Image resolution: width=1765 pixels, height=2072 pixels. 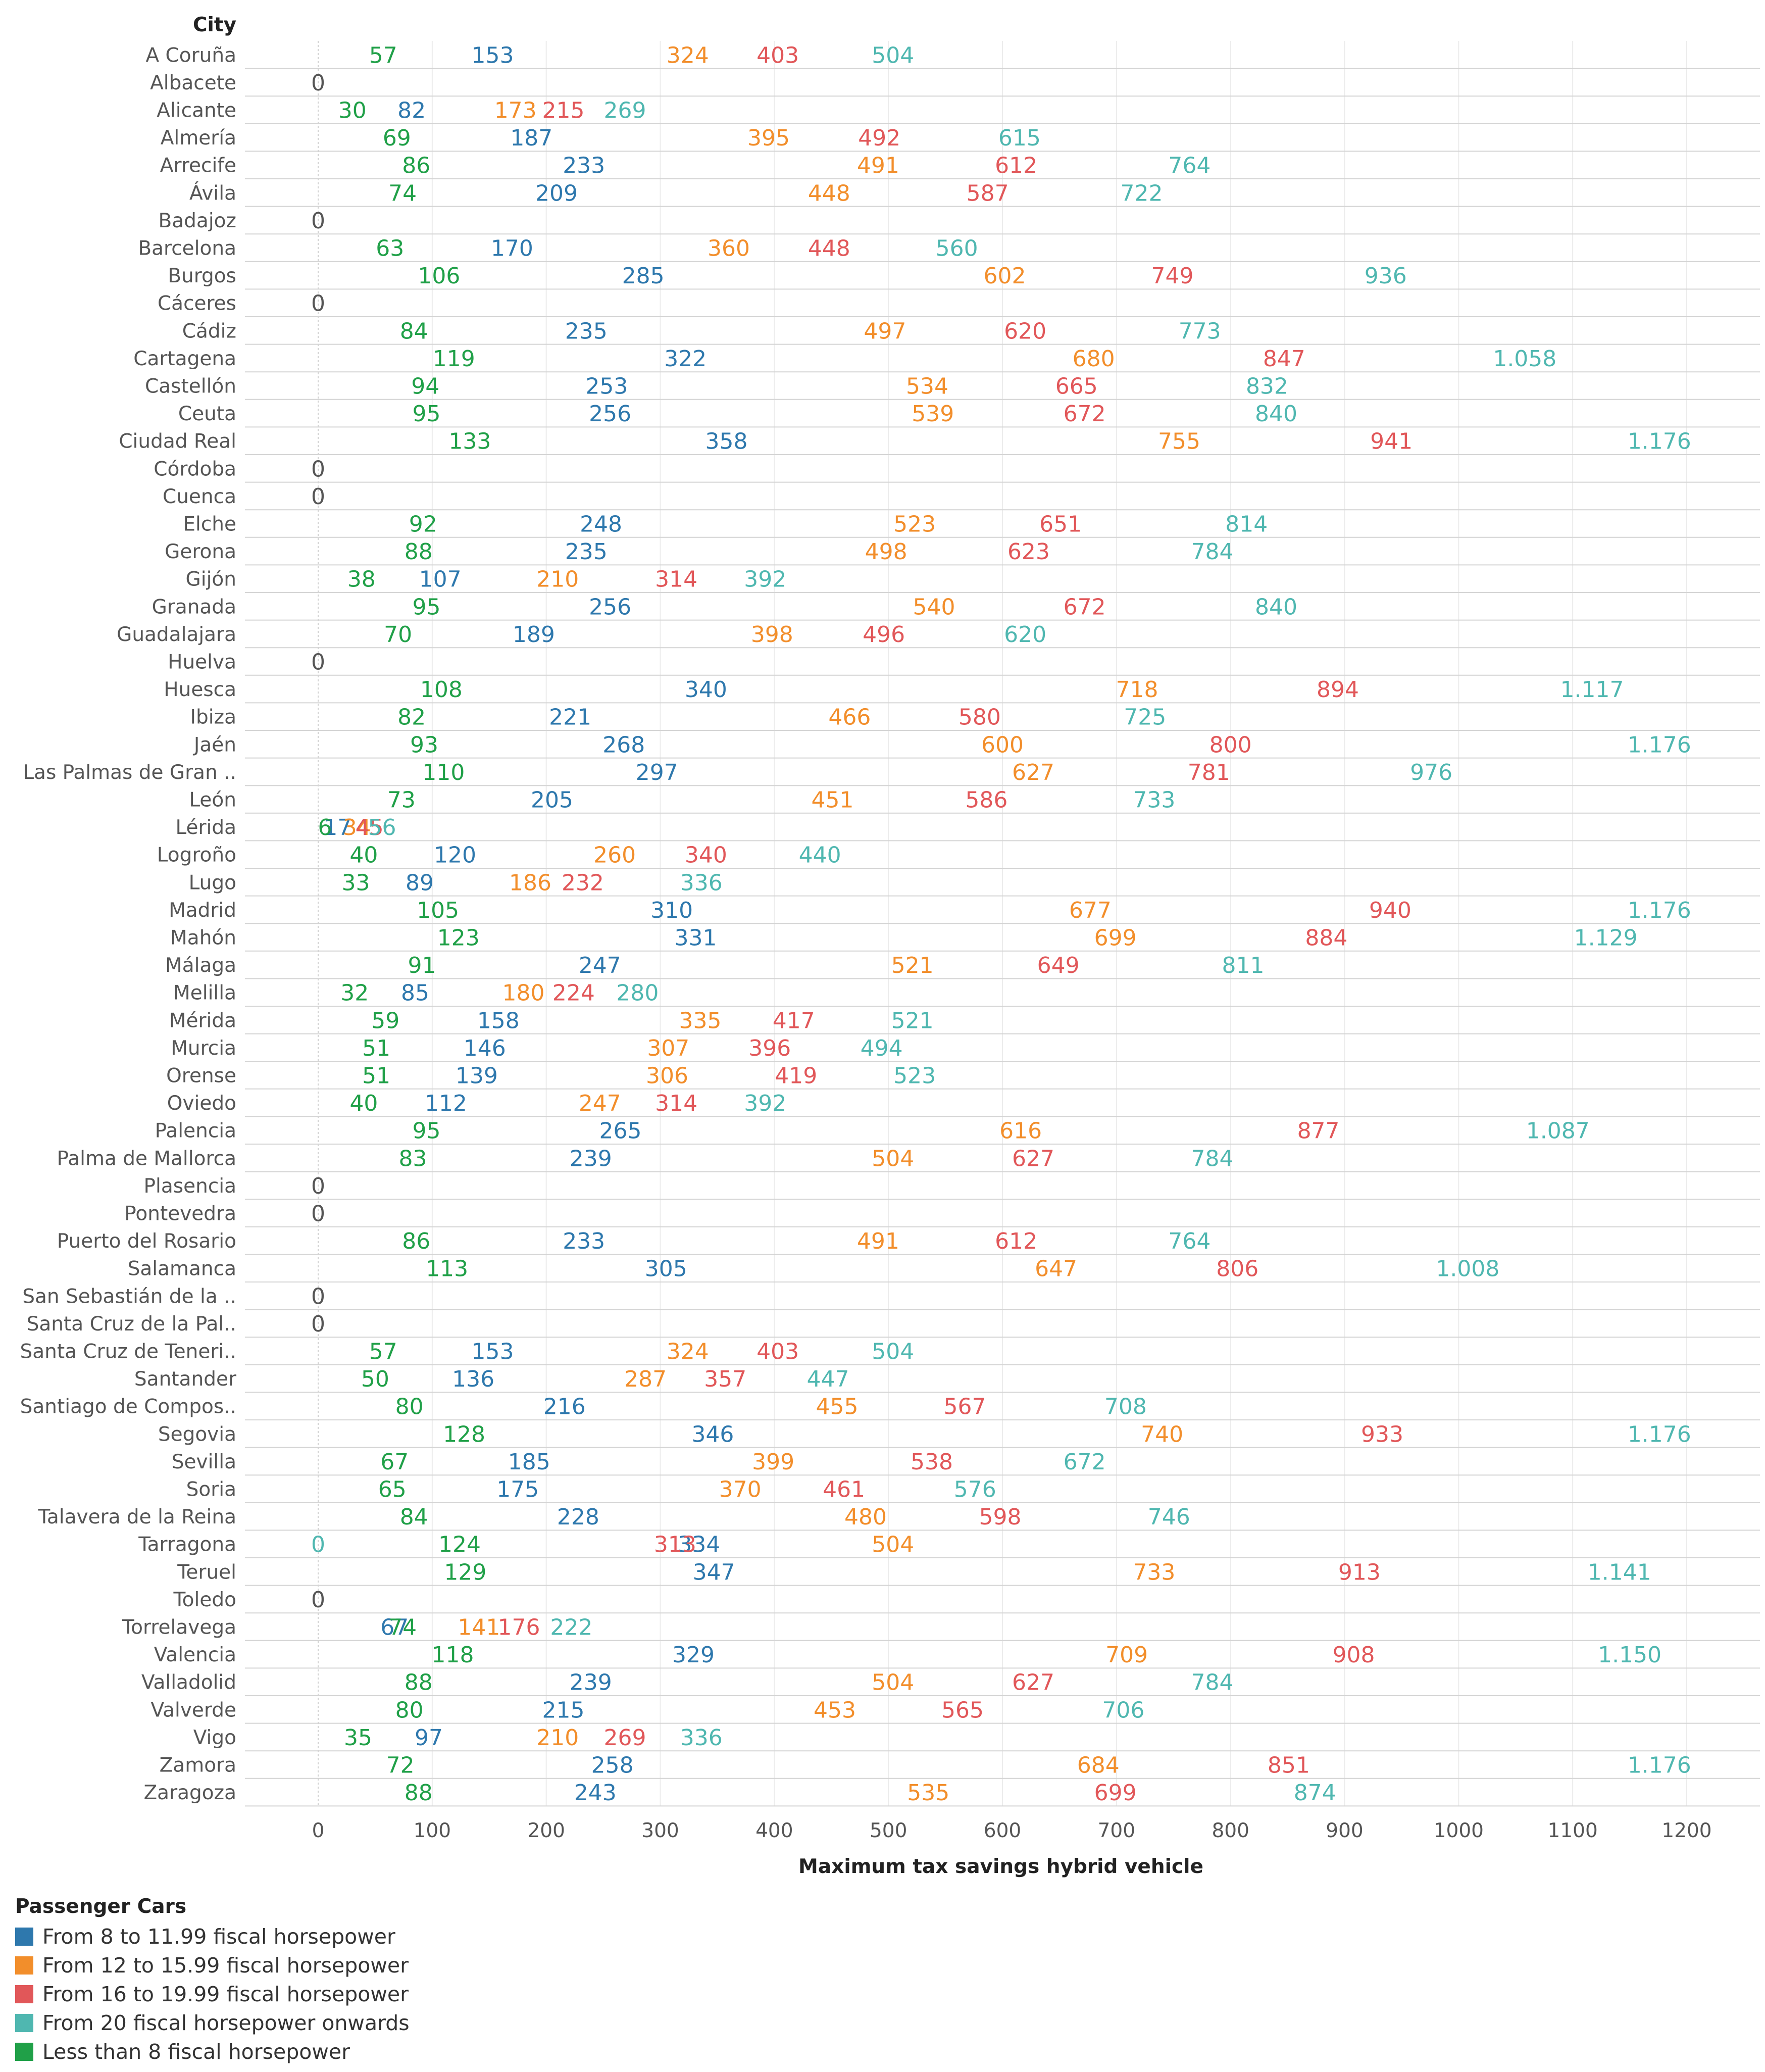 What do you see at coordinates (932, 1462) in the screenshot?
I see `value-label-s16: 538` at bounding box center [932, 1462].